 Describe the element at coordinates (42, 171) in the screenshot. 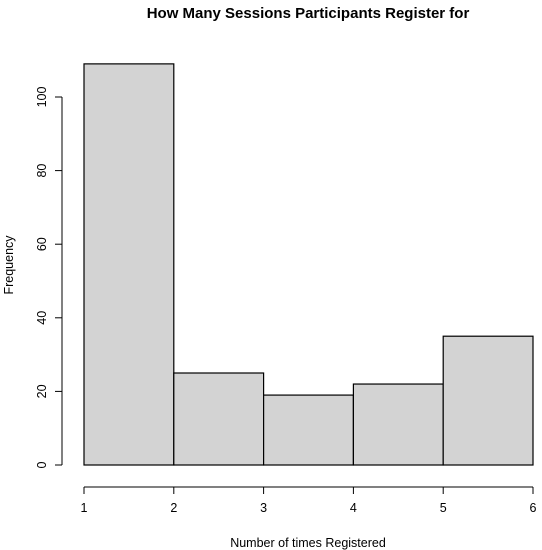

I see `y-tick-label: 80` at that location.